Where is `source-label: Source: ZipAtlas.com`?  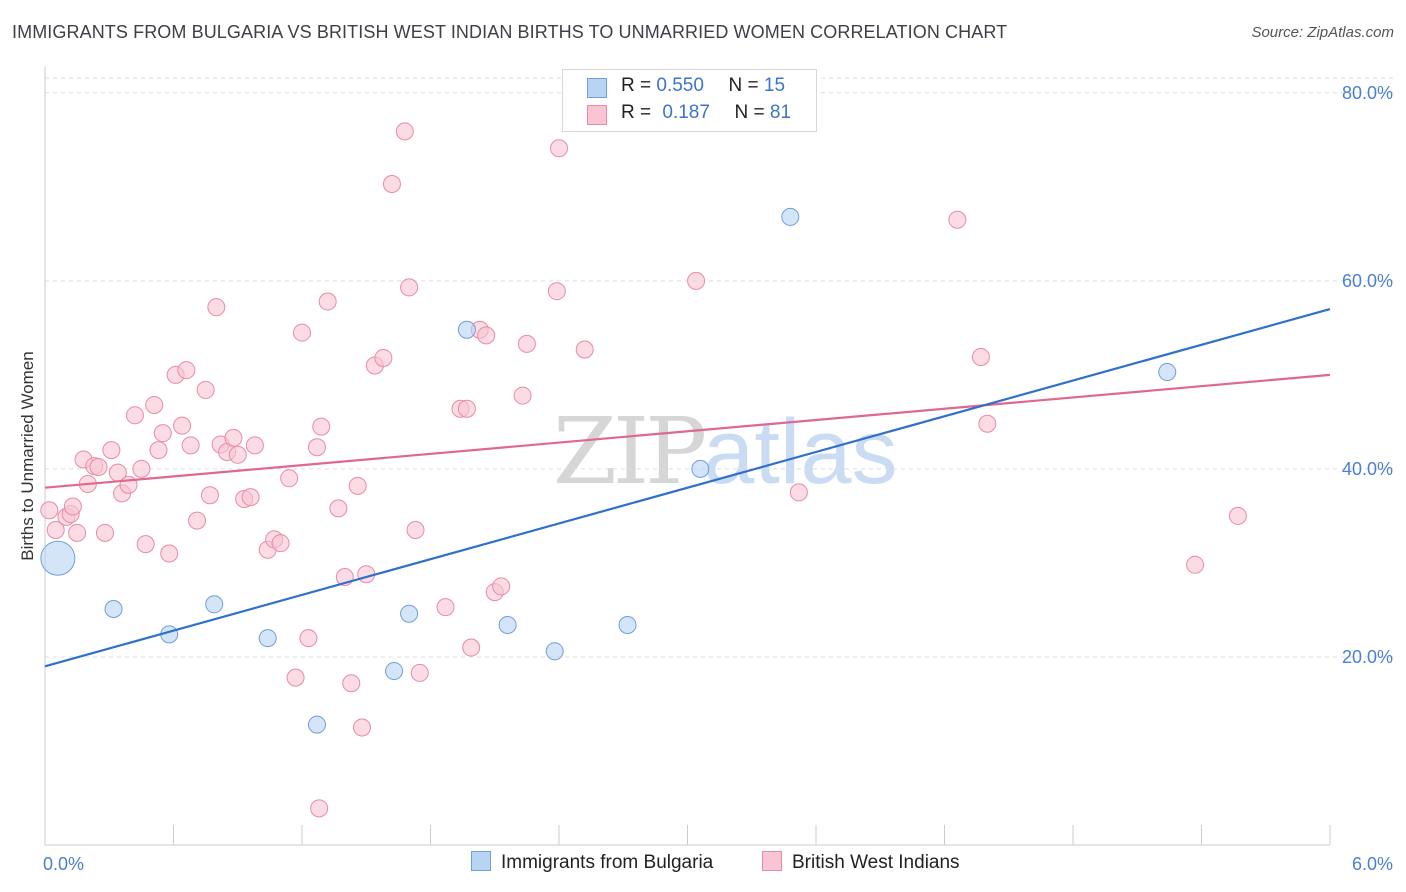 source-label: Source: ZipAtlas.com is located at coordinates (1322, 32).